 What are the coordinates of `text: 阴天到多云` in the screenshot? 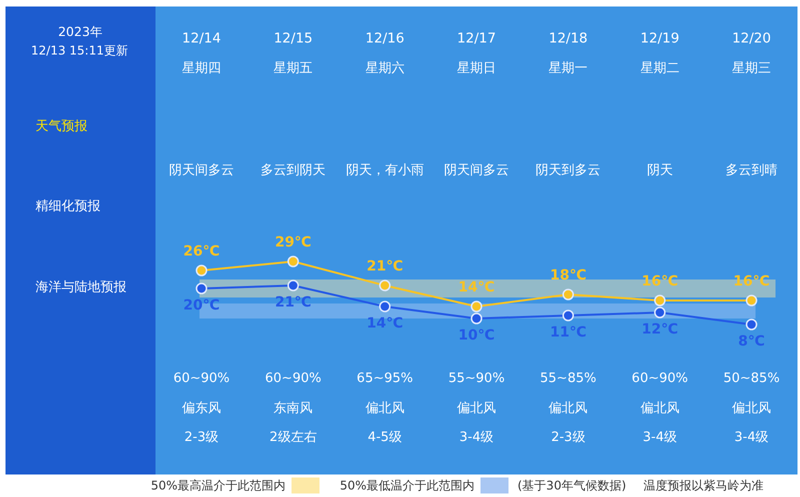 It's located at (568, 170).